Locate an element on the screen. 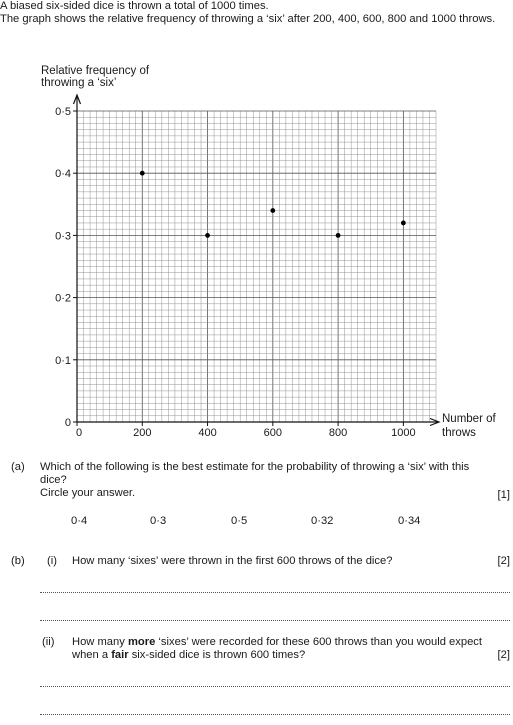 The height and width of the screenshot is (725, 513). answer-option: 0·5 is located at coordinates (239, 521).